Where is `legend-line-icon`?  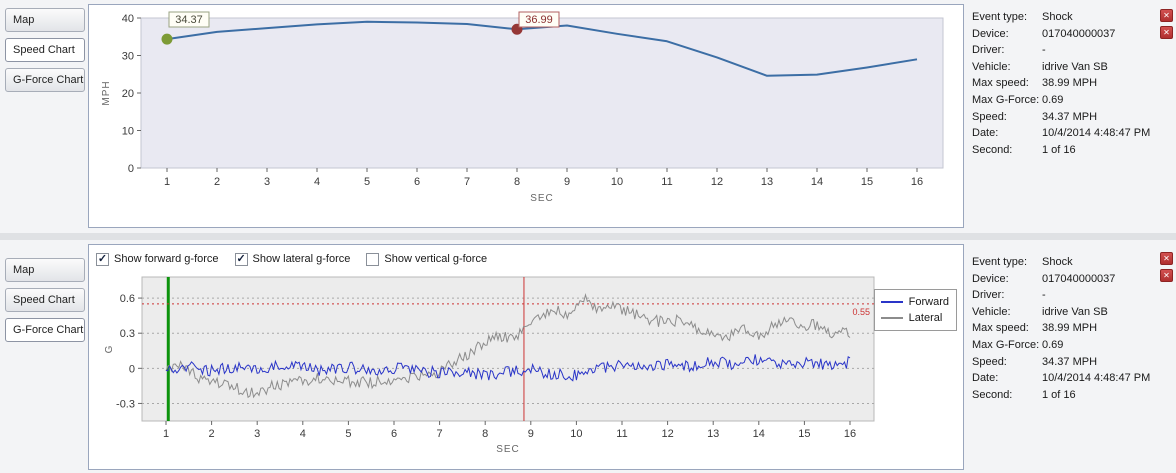
legend-line-icon is located at coordinates (891, 318).